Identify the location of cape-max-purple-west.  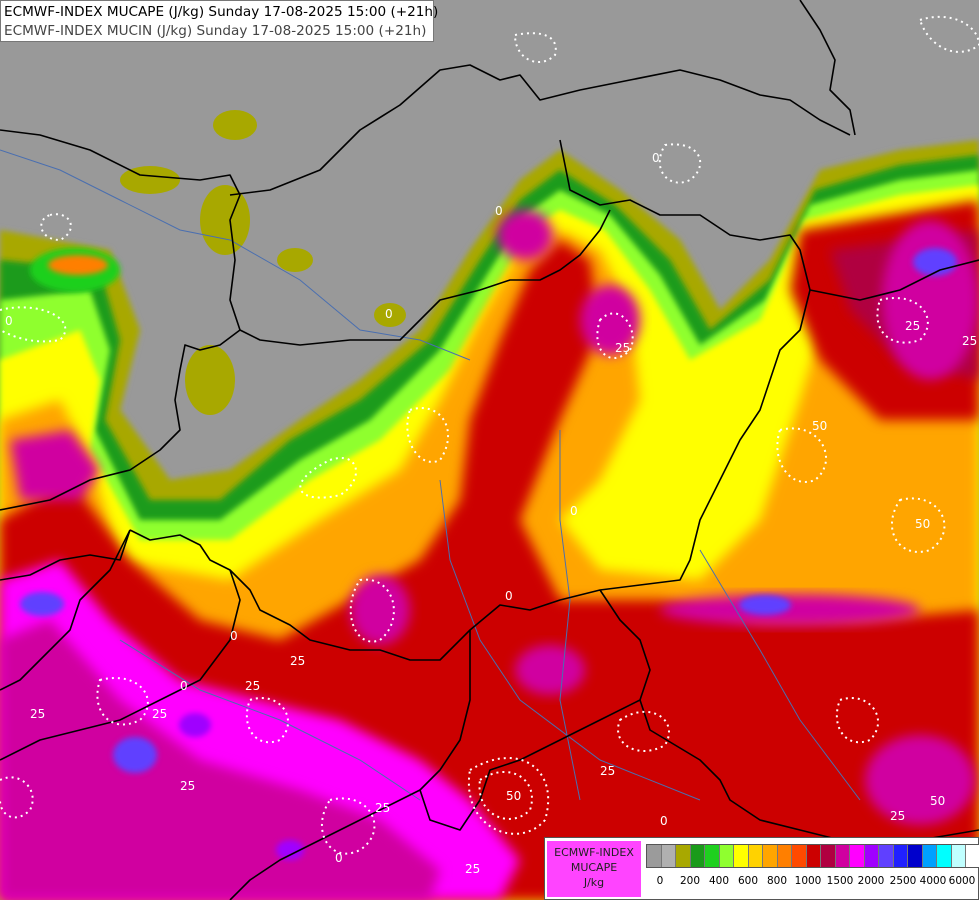
(42, 604).